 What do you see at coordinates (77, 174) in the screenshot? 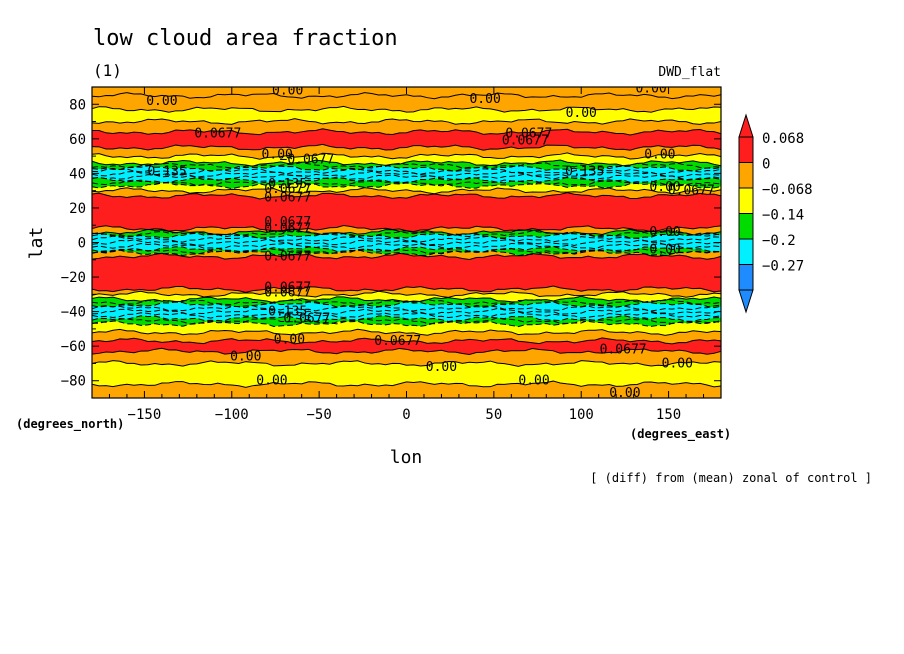
I see `y-tick-label: 40` at bounding box center [77, 174].